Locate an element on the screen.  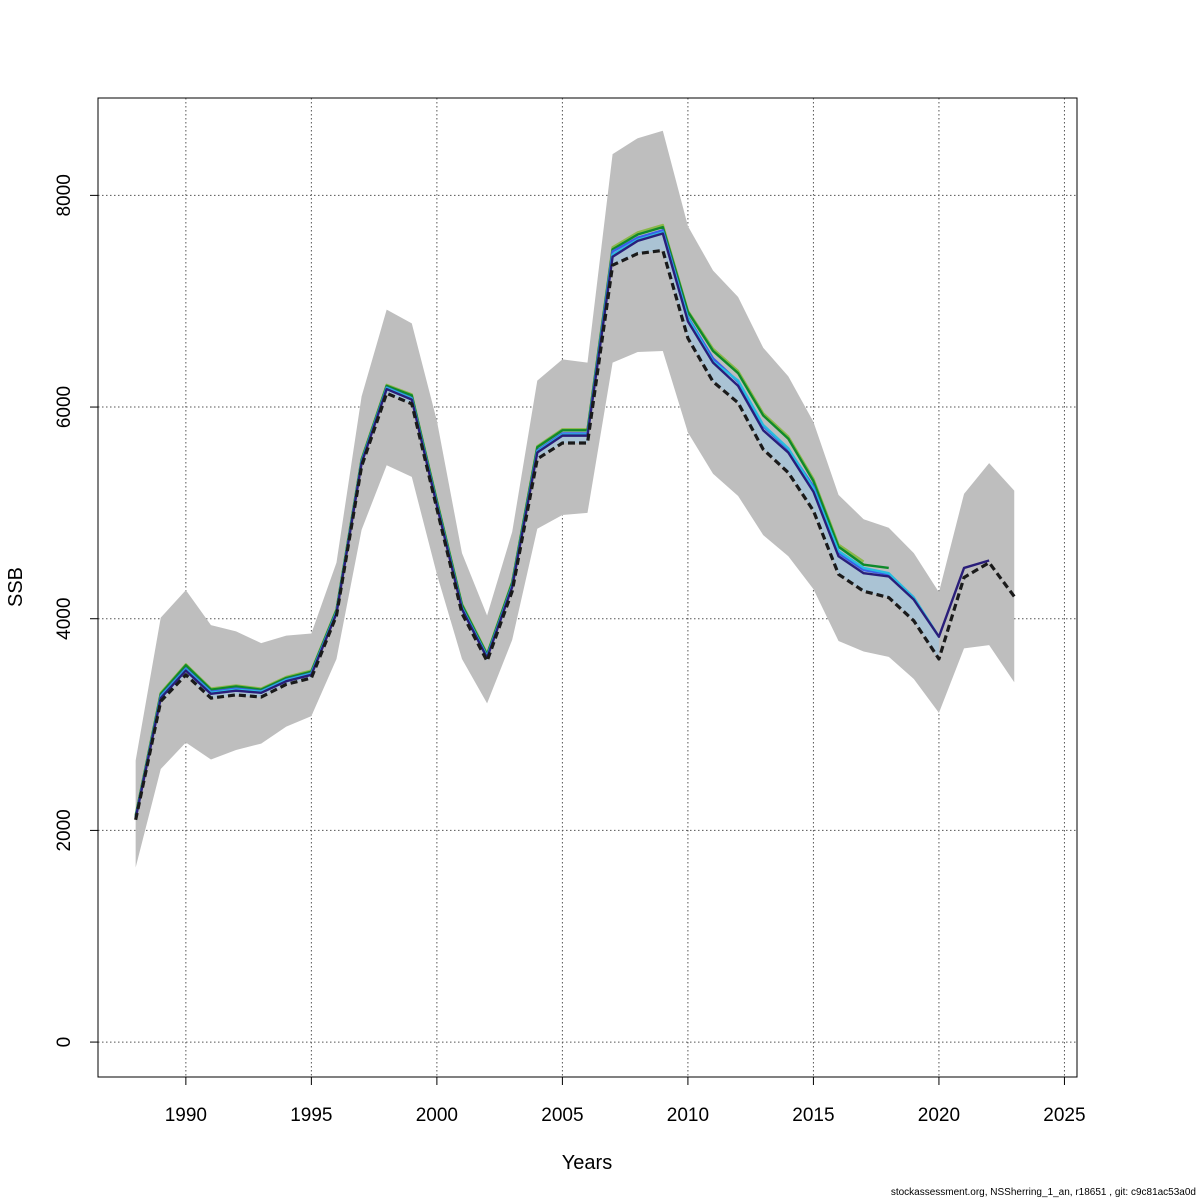
x-tick-label-2010: 2010 is located at coordinates (688, 1115).